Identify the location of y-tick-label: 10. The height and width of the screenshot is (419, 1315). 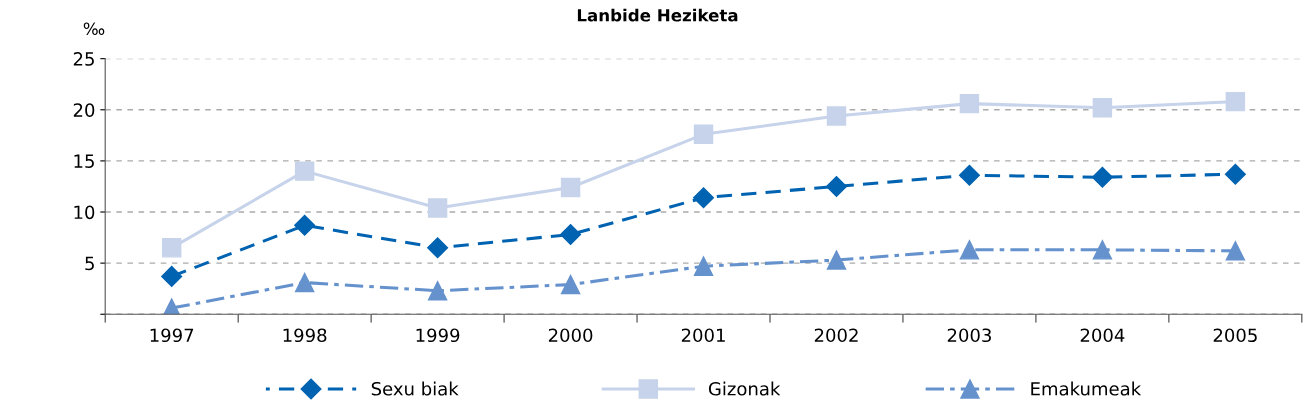
(84, 212).